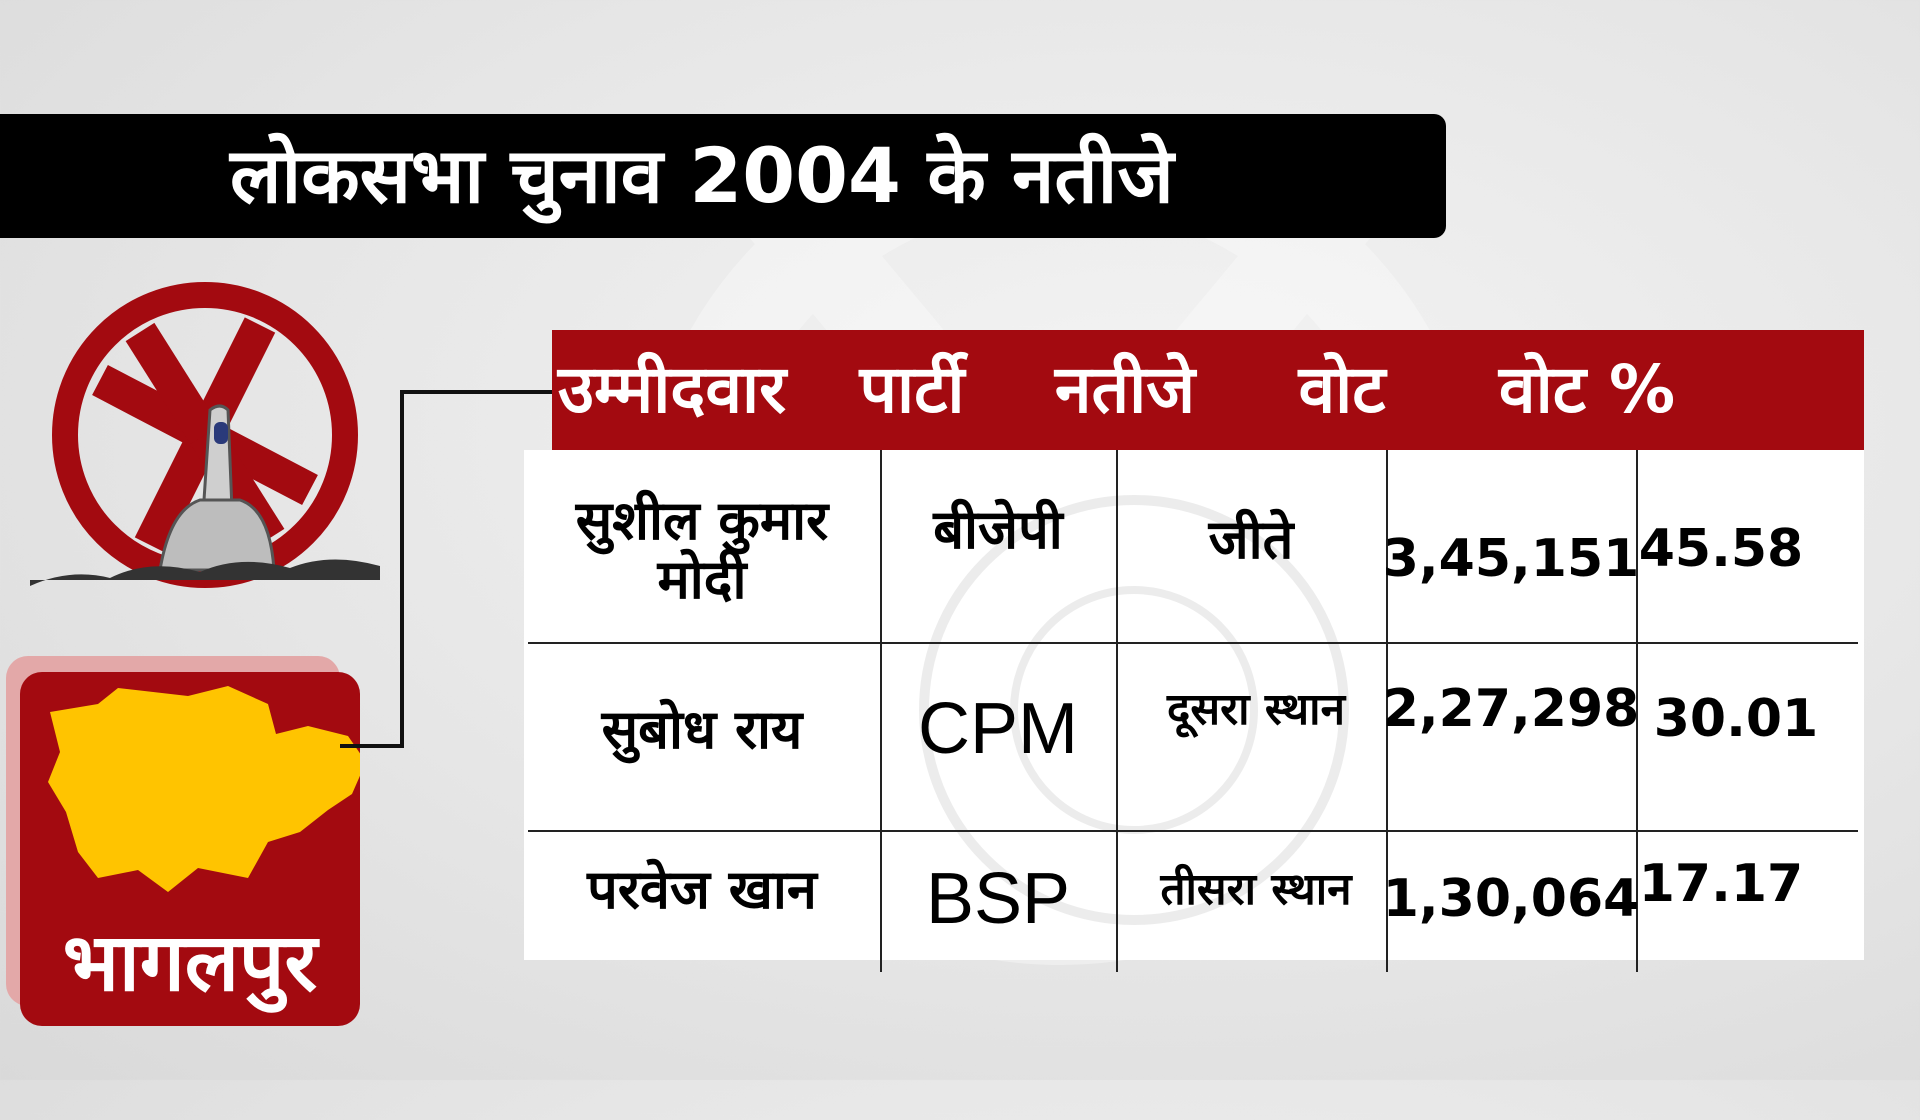 This screenshot has height=1120, width=1920. Describe the element at coordinates (1736, 719) in the screenshot. I see `table-row-2-vote-percent: 30.01` at that location.